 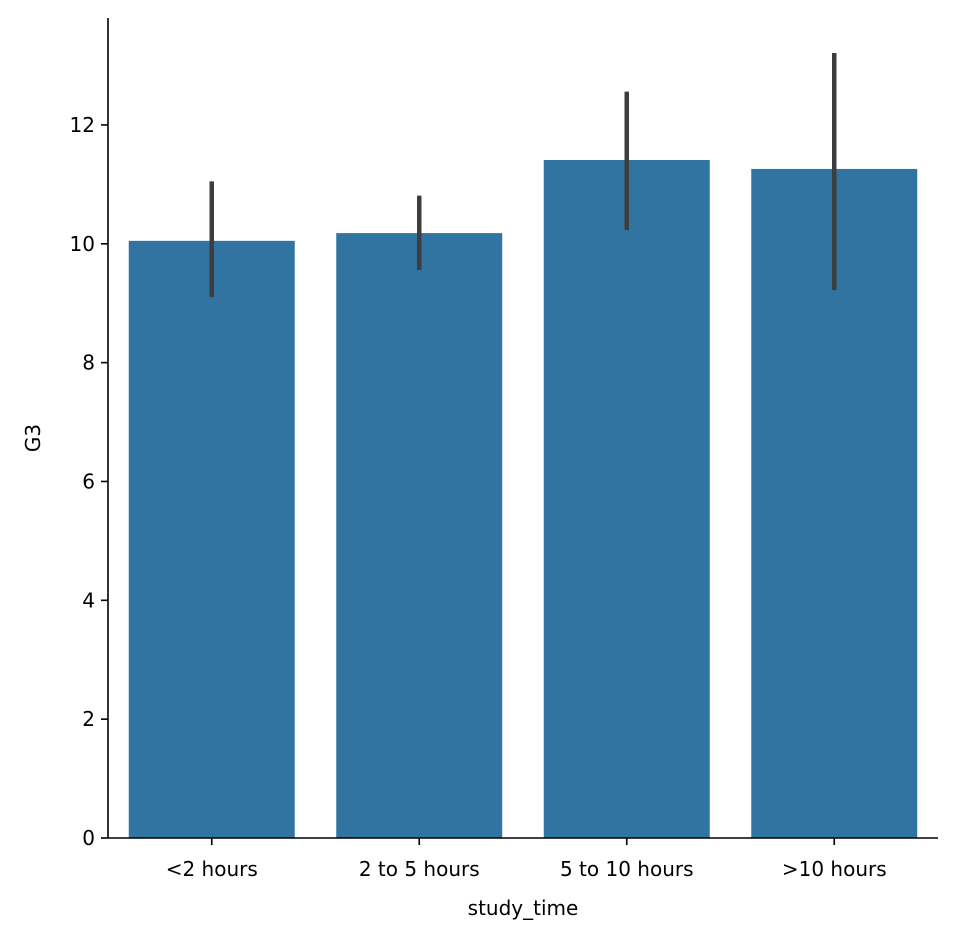 I want to click on y-ticks-group: 0 2 4 6 8 10 12, so click(x=89, y=481).